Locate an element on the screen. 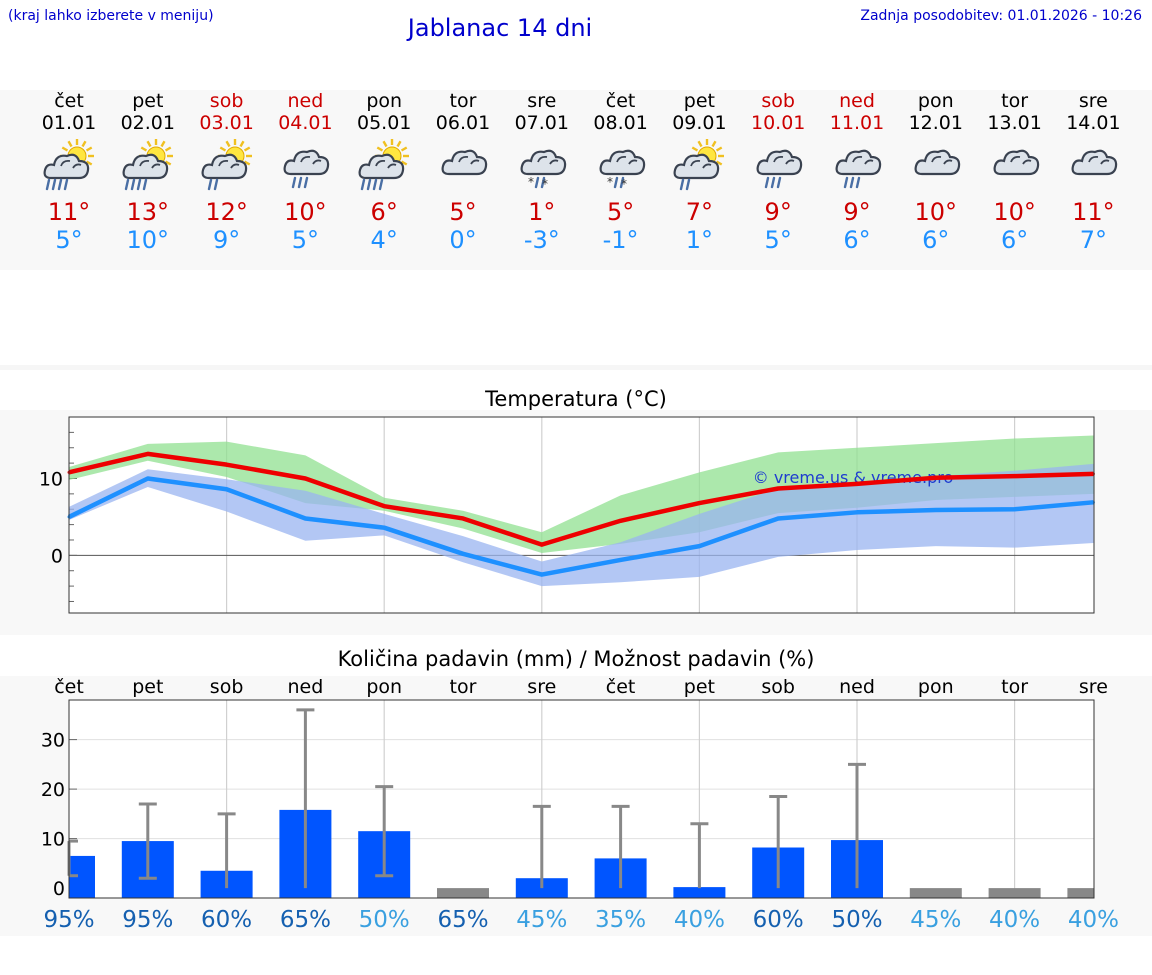 The width and height of the screenshot is (1152, 975). sun-cloud-drizzle-icon is located at coordinates (699, 165).